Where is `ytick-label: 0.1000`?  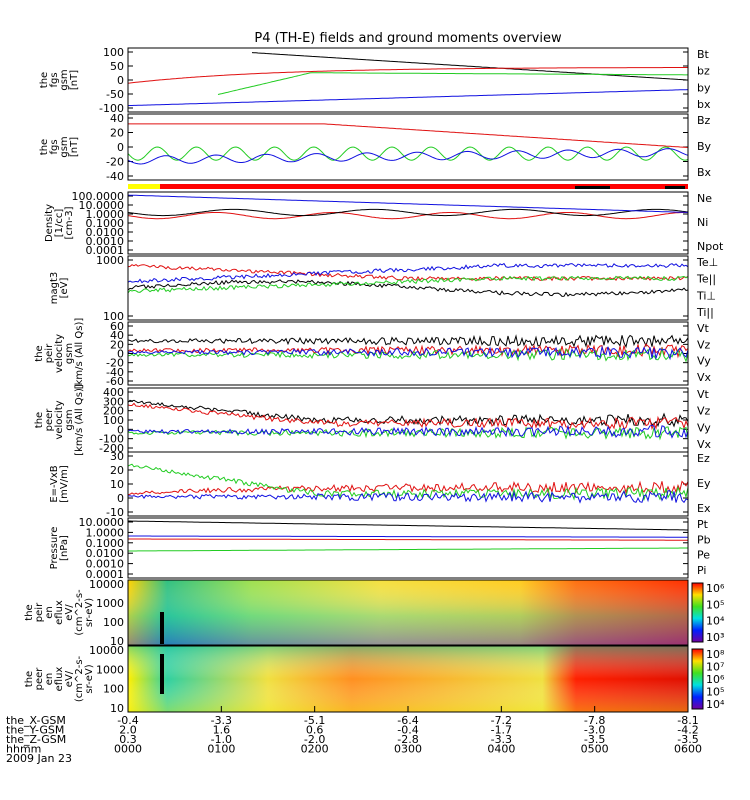
ytick-label: 0.1000 is located at coordinates (105, 223).